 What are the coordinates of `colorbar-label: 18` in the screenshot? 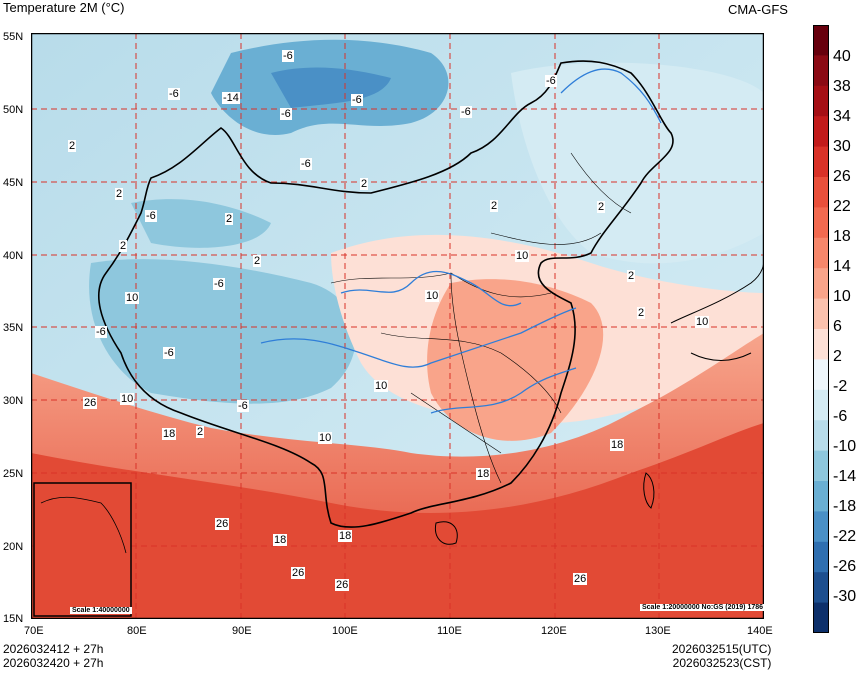 It's located at (842, 236).